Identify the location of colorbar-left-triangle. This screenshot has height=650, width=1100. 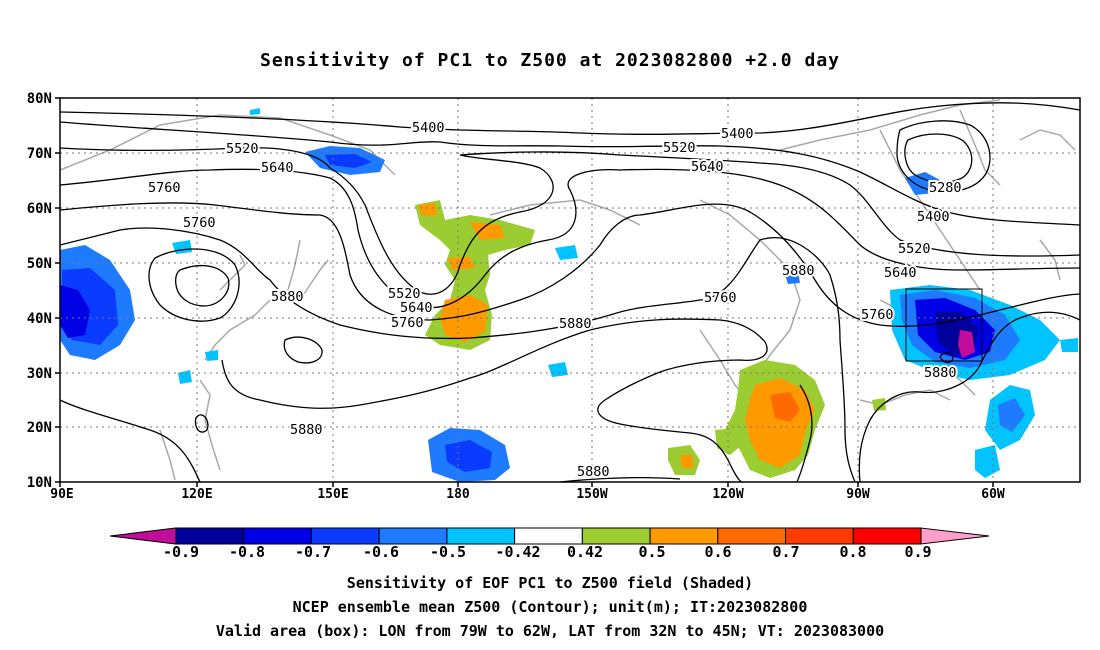
(143, 536).